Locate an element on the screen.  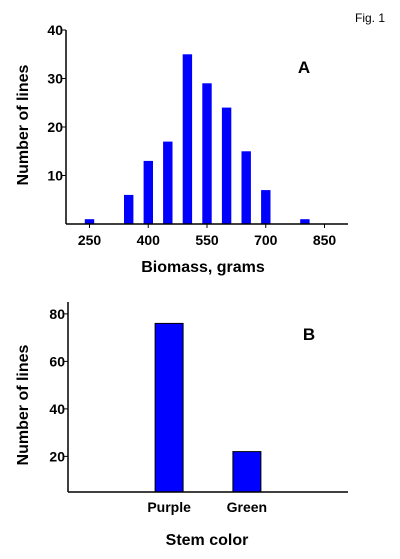
panel-a-x-tick-label: 850 is located at coordinates (325, 240).